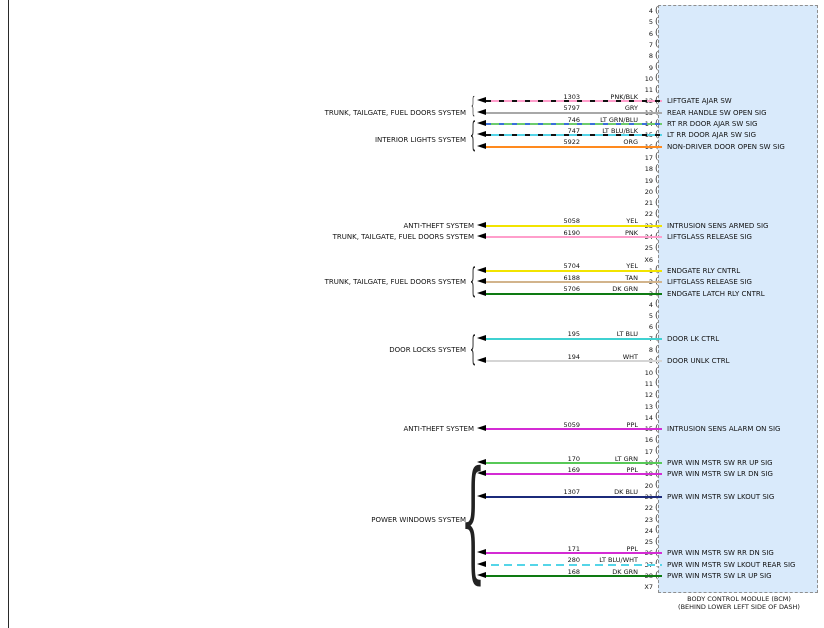  I want to click on signal-label: INTRUSION SENS ARMED SIG, so click(718, 225).